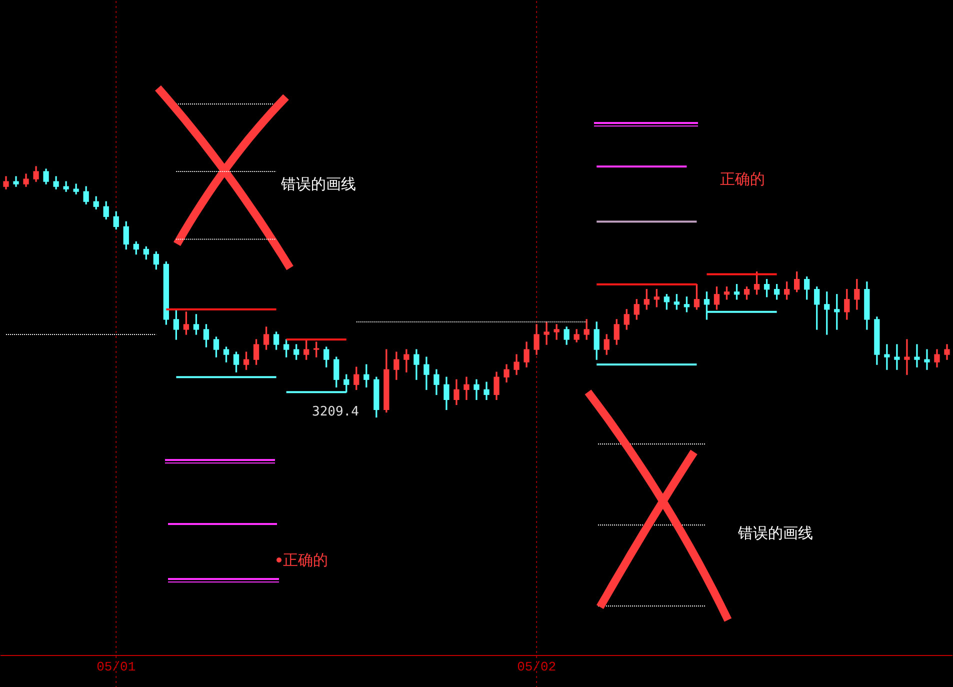  I want to click on text: 错误的画线, so click(775, 533).